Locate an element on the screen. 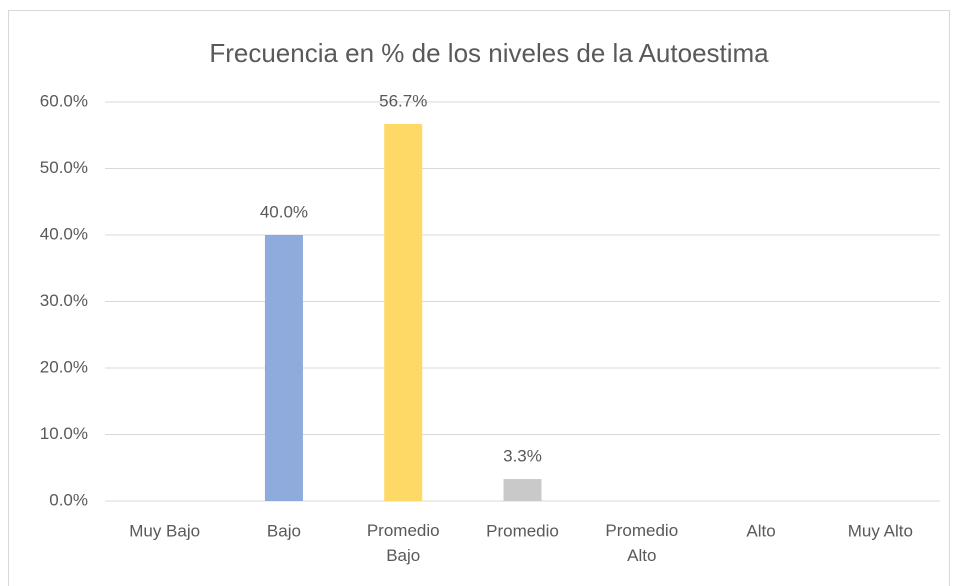  y-tick-label: 50.0% is located at coordinates (64, 167).